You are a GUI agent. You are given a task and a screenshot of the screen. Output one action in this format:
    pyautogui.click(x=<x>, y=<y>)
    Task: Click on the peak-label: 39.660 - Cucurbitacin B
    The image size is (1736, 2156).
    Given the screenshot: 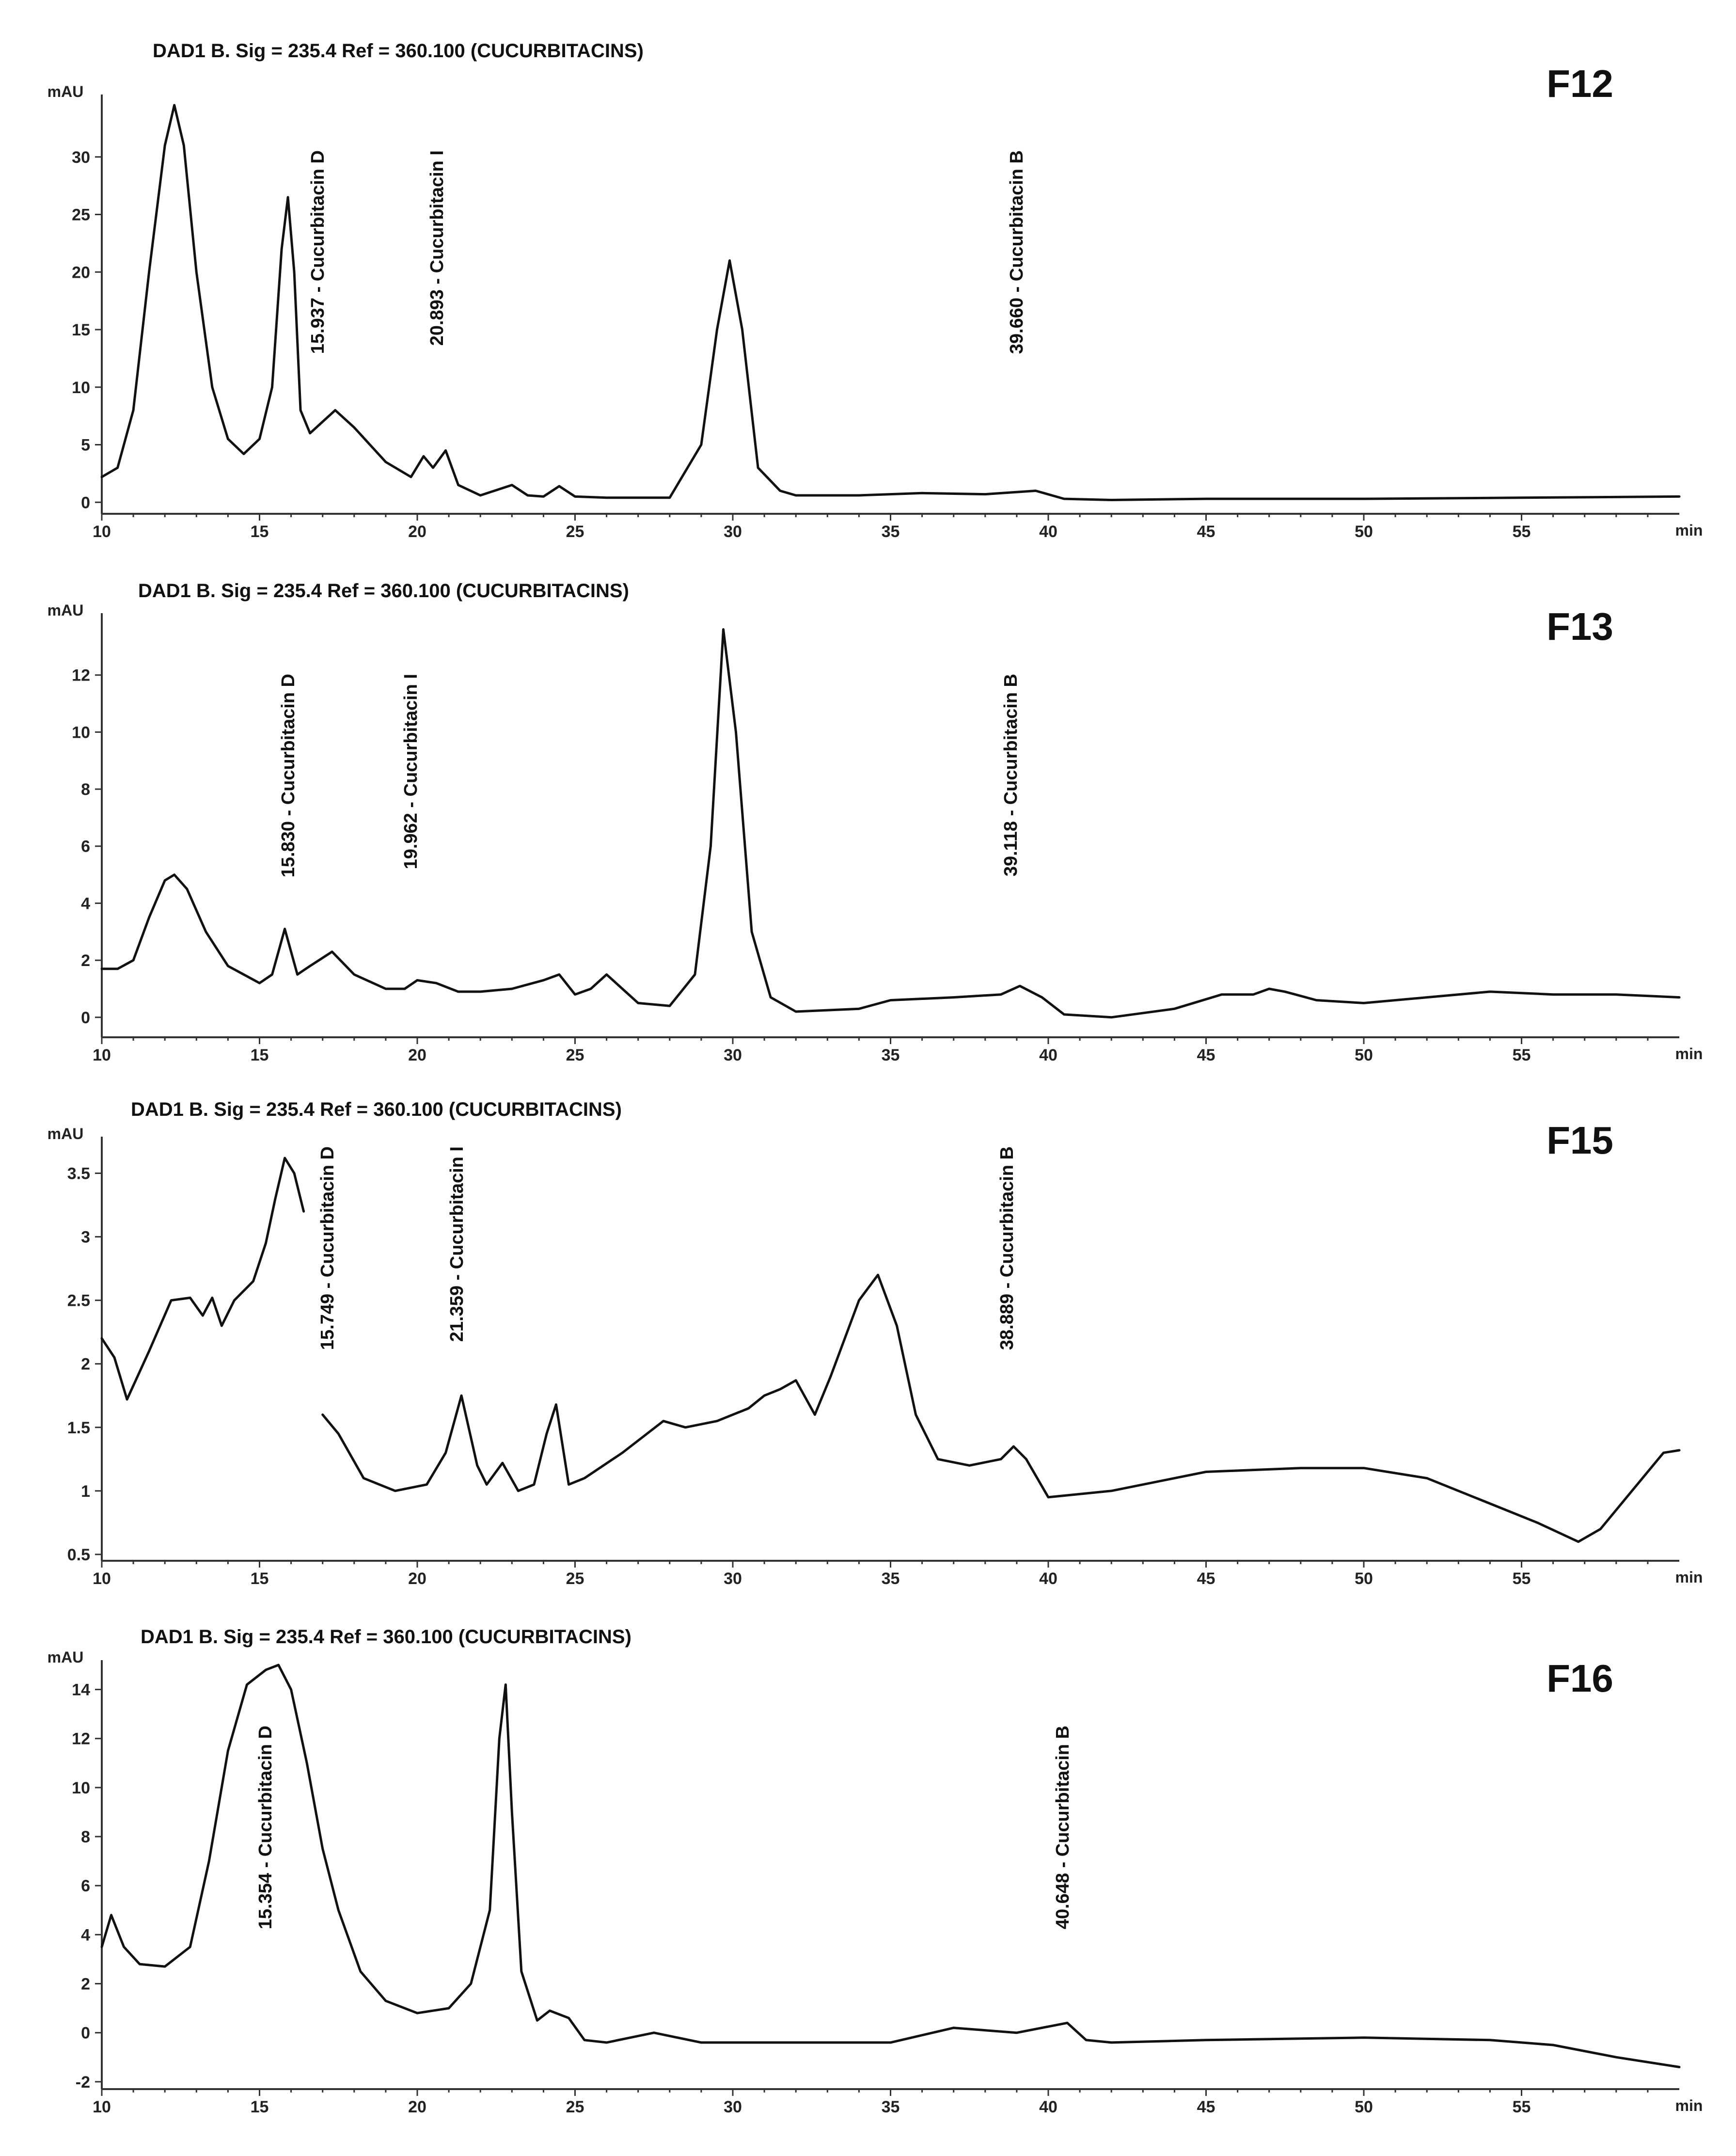 What is the action you would take?
    pyautogui.click(x=1017, y=252)
    